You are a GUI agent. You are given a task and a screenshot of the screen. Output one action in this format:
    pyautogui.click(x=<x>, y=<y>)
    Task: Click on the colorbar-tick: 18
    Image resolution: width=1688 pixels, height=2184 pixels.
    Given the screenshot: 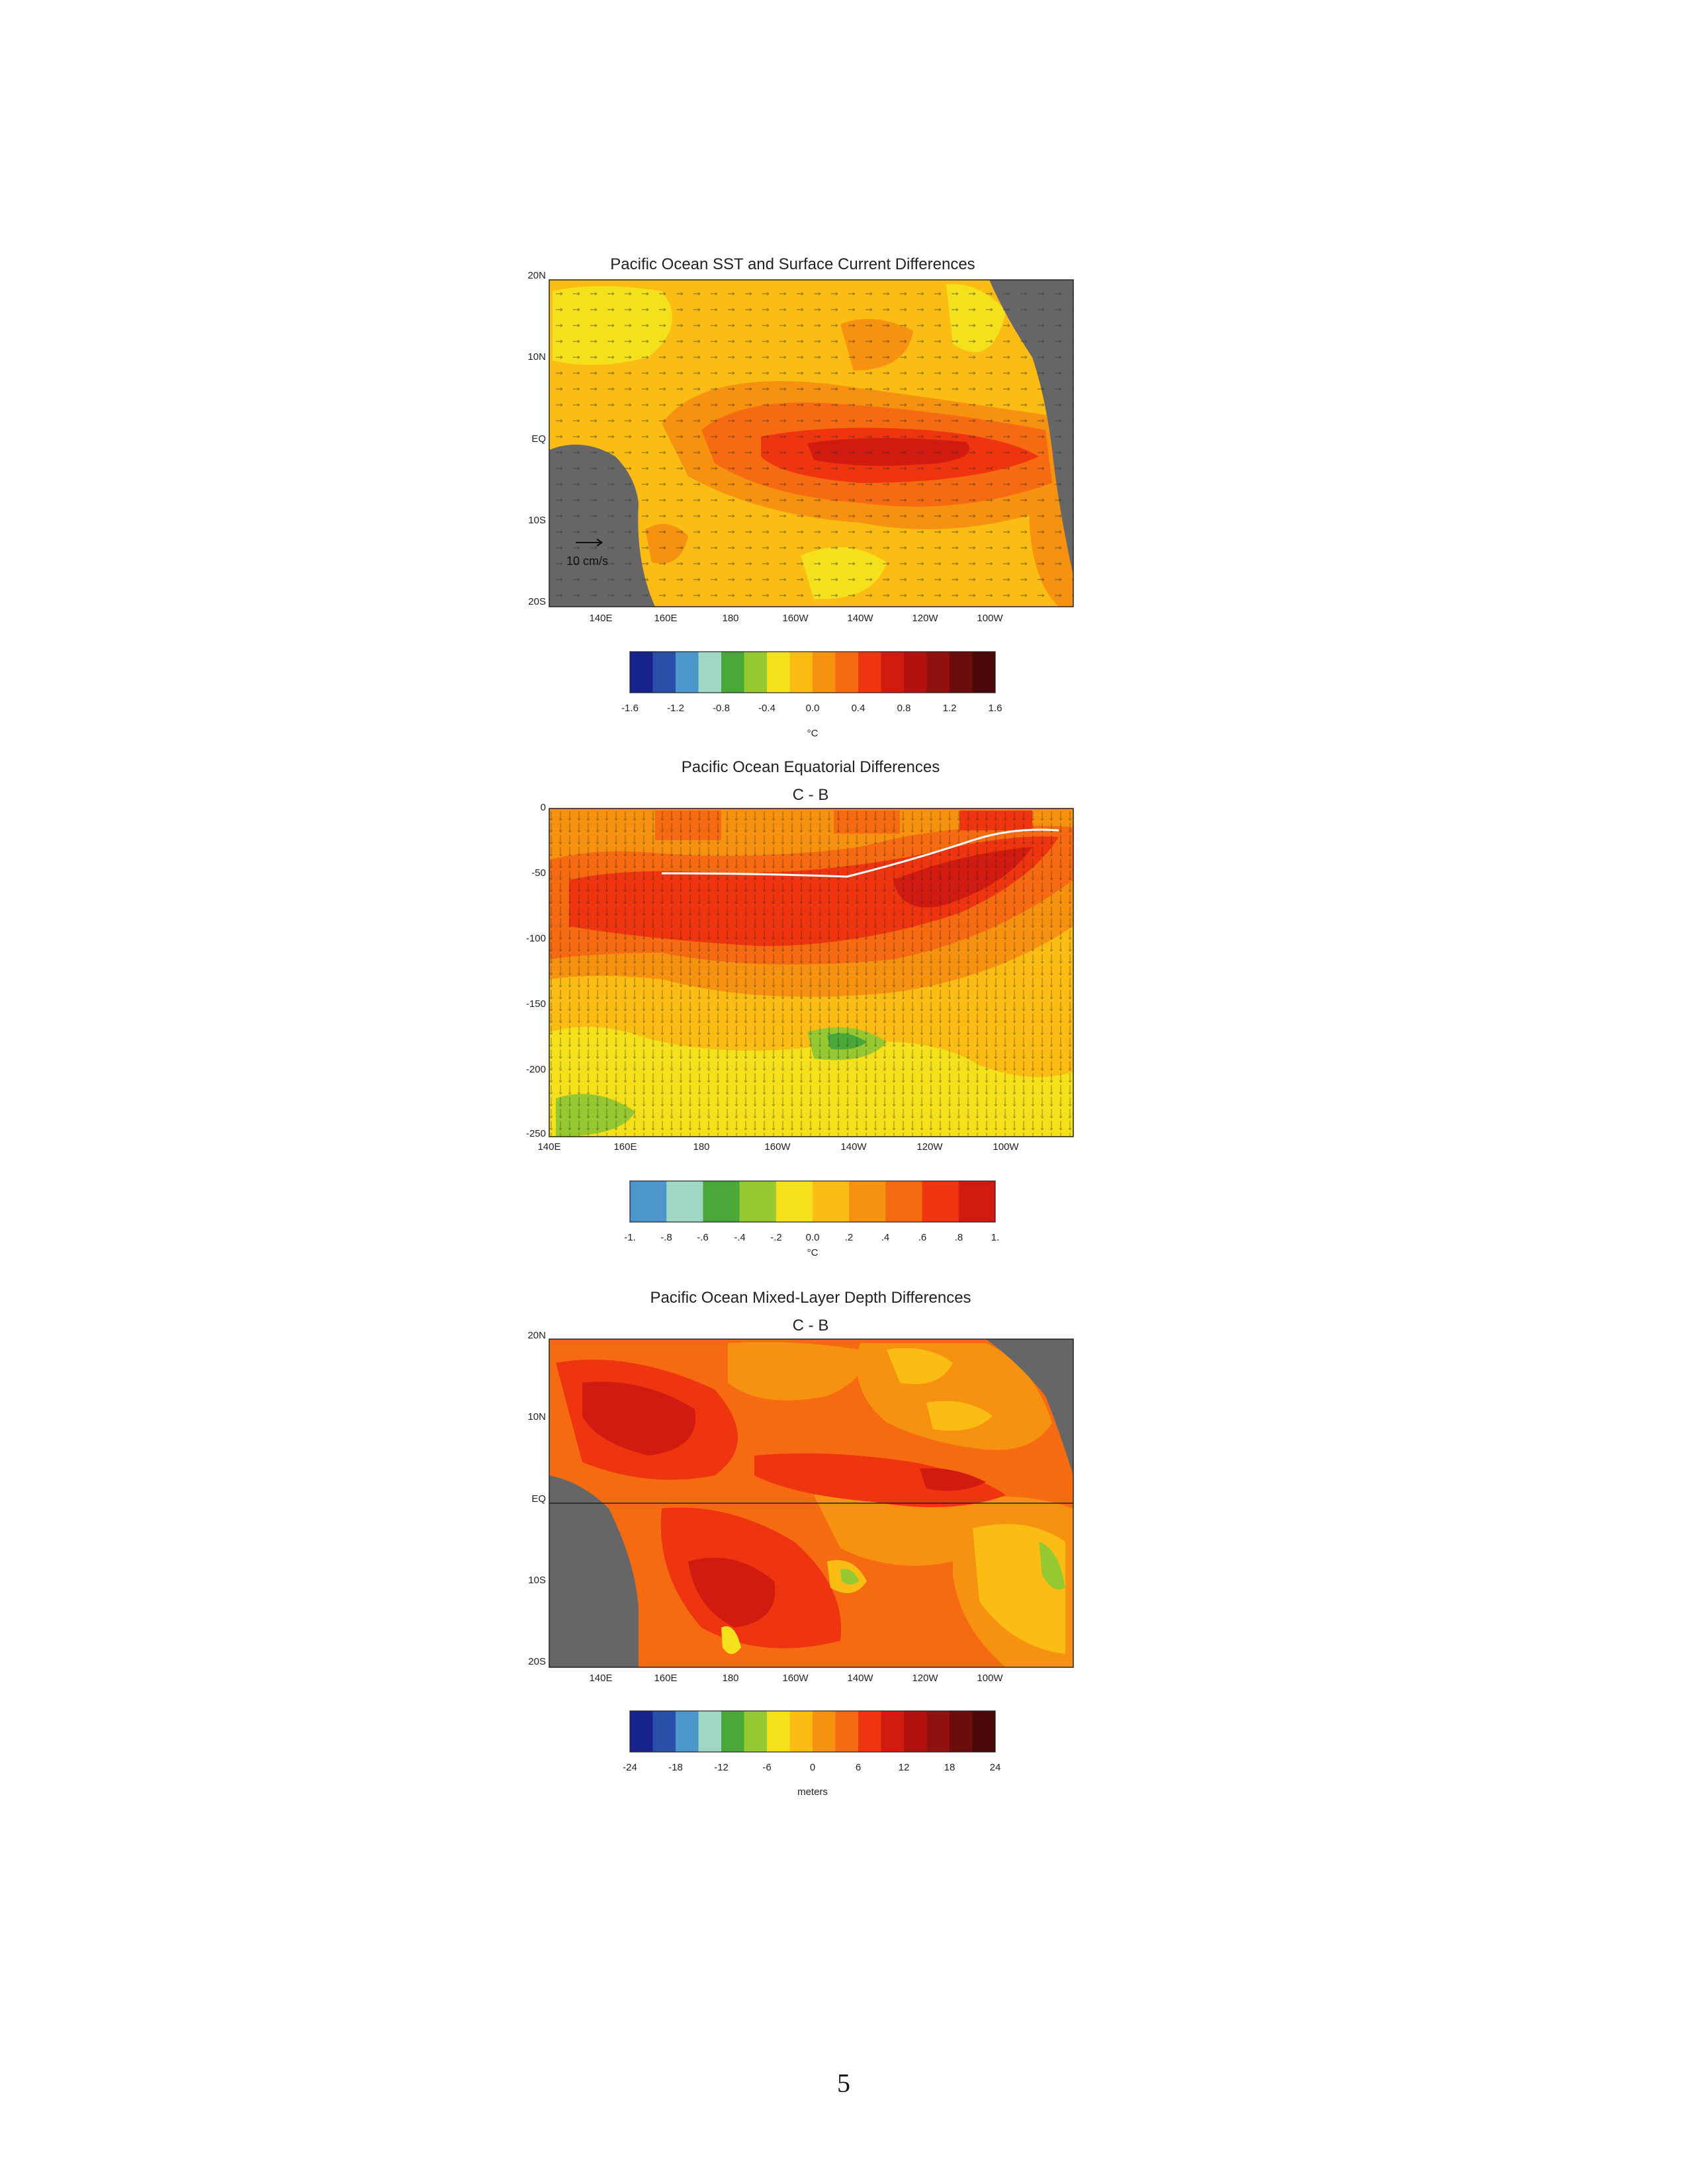 What is the action you would take?
    pyautogui.click(x=949, y=1767)
    